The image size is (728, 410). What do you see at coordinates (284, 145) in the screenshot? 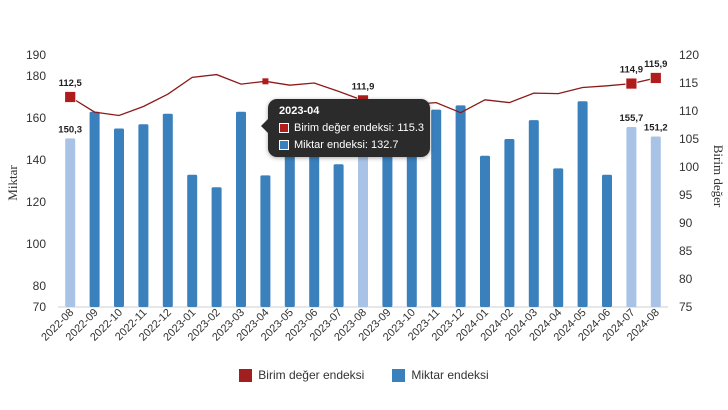
I see `tooltip-miktar-swatch` at bounding box center [284, 145].